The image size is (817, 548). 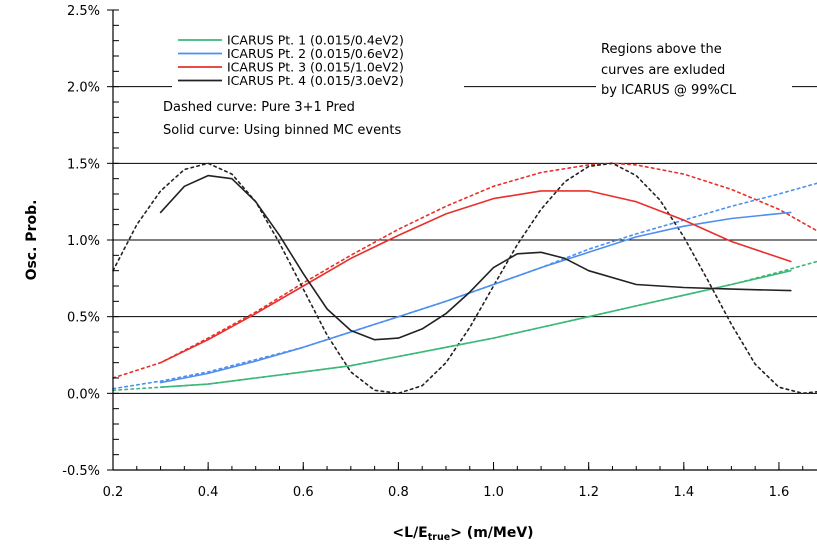 What do you see at coordinates (315, 67) in the screenshot?
I see `legend-label-3: ICARUS Pt. 3 (0.015/1.0eV2)` at bounding box center [315, 67].